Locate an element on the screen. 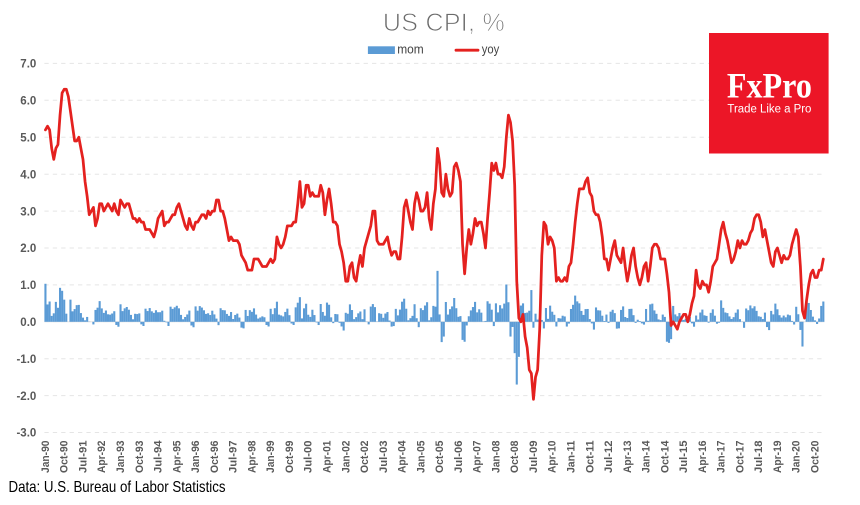  svg-text: Oct-93 is located at coordinates (140, 457).